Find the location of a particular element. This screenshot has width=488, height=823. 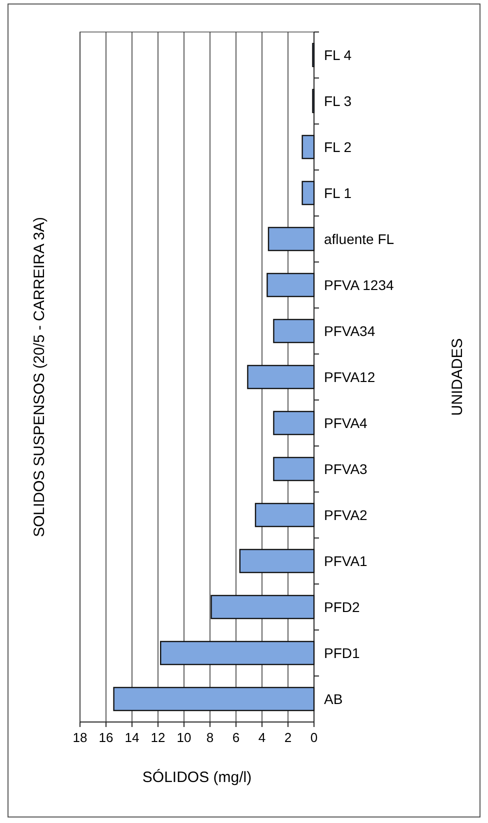

y-tick-label: PFVA 1234 is located at coordinates (359, 284).